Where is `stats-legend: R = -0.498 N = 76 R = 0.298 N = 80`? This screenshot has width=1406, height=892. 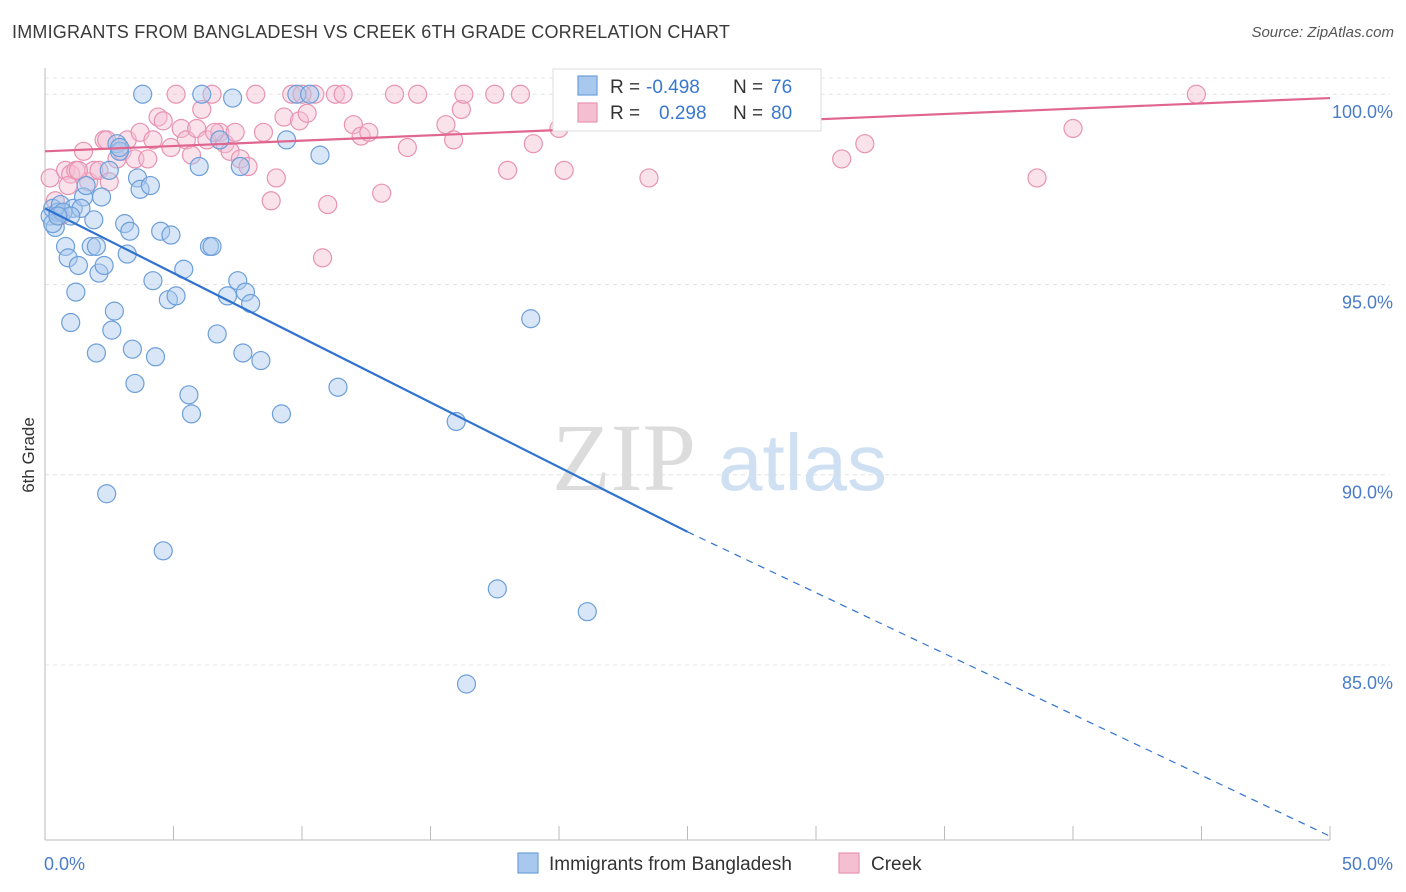
stats-legend: R = -0.498 N = 76 R = 0.298 N = 80 is located at coordinates (687, 100).